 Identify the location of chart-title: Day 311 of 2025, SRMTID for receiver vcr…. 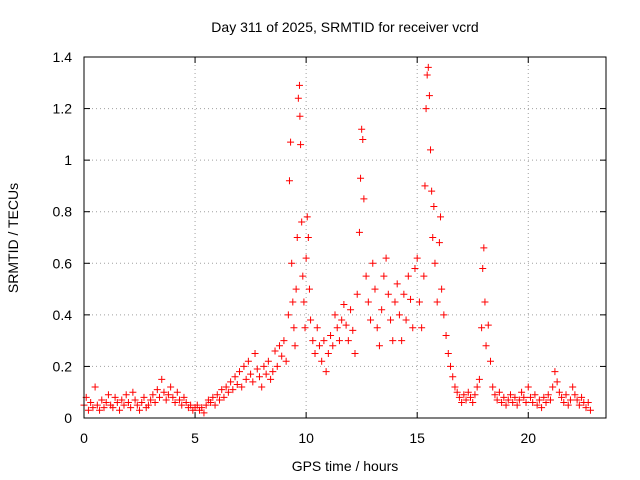
(344, 27).